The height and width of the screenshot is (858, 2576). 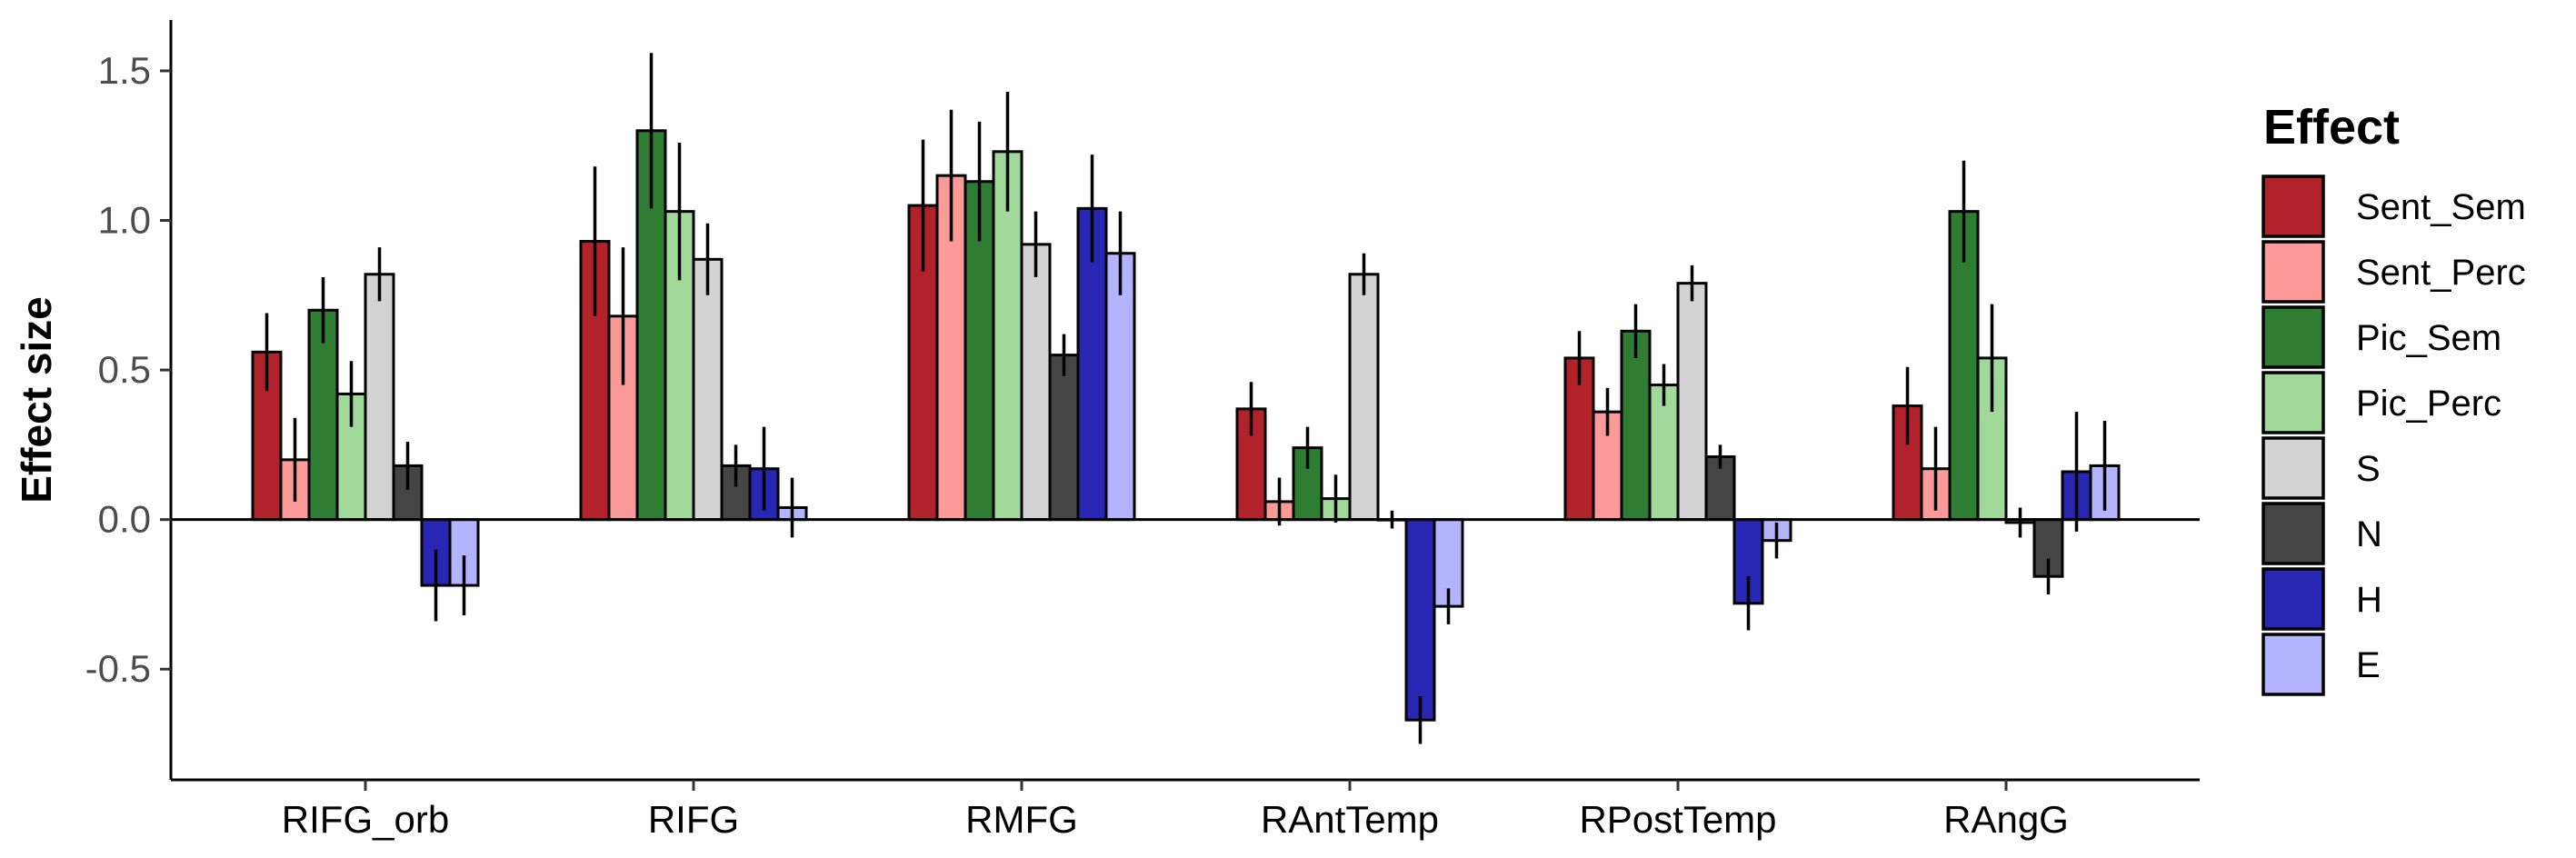 What do you see at coordinates (124, 519) in the screenshot?
I see `y-tick-label: 0.0` at bounding box center [124, 519].